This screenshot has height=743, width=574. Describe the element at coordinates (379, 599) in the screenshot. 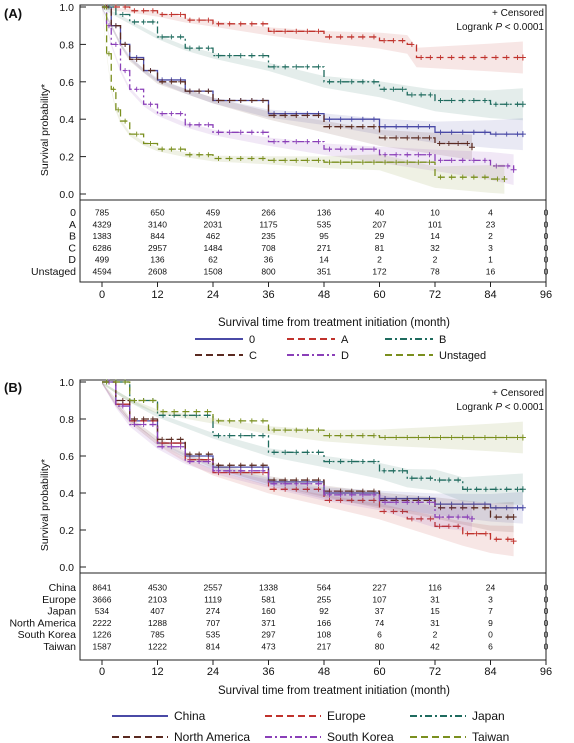

I see `panel-b-risk-value: 107` at that location.